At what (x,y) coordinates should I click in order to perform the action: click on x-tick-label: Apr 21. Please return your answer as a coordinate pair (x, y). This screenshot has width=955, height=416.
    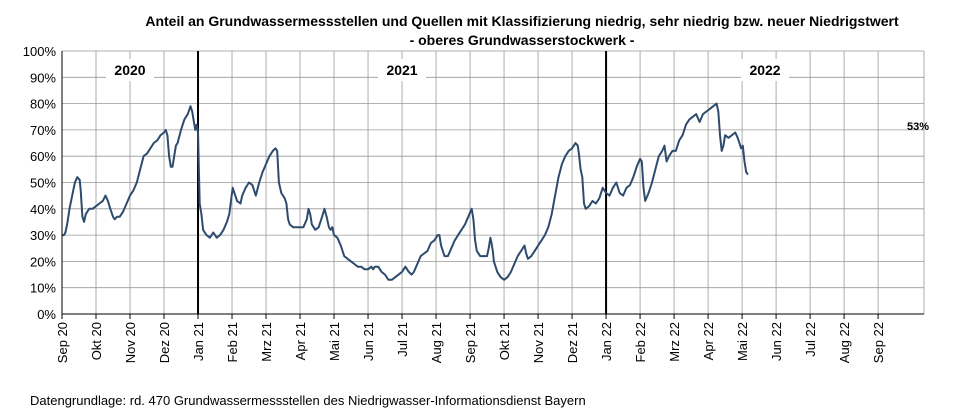
    Looking at the image, I should click on (300, 341).